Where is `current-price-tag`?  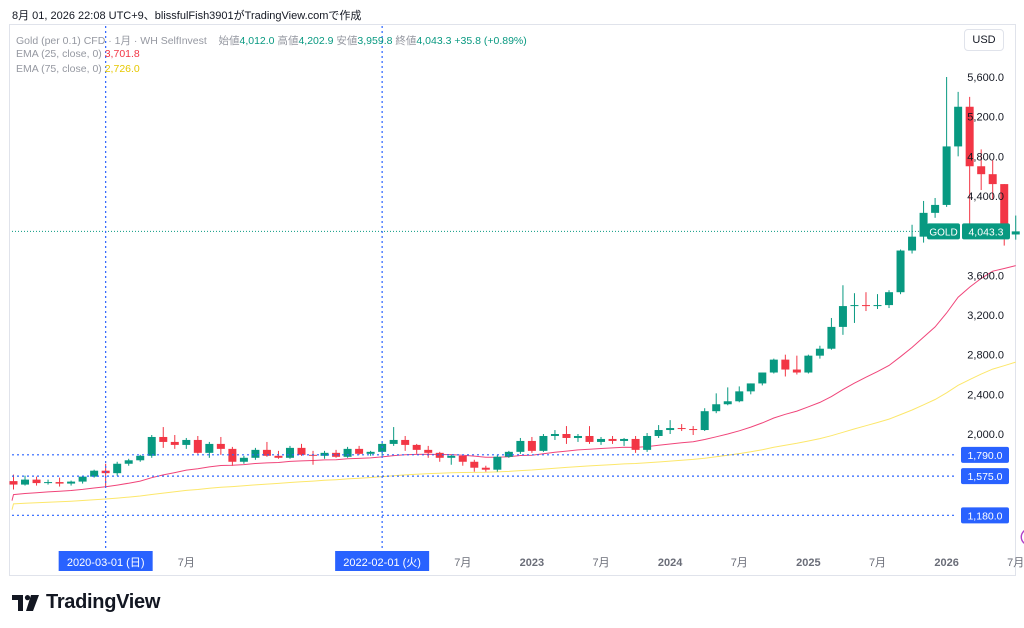 current-price-tag is located at coordinates (986, 231).